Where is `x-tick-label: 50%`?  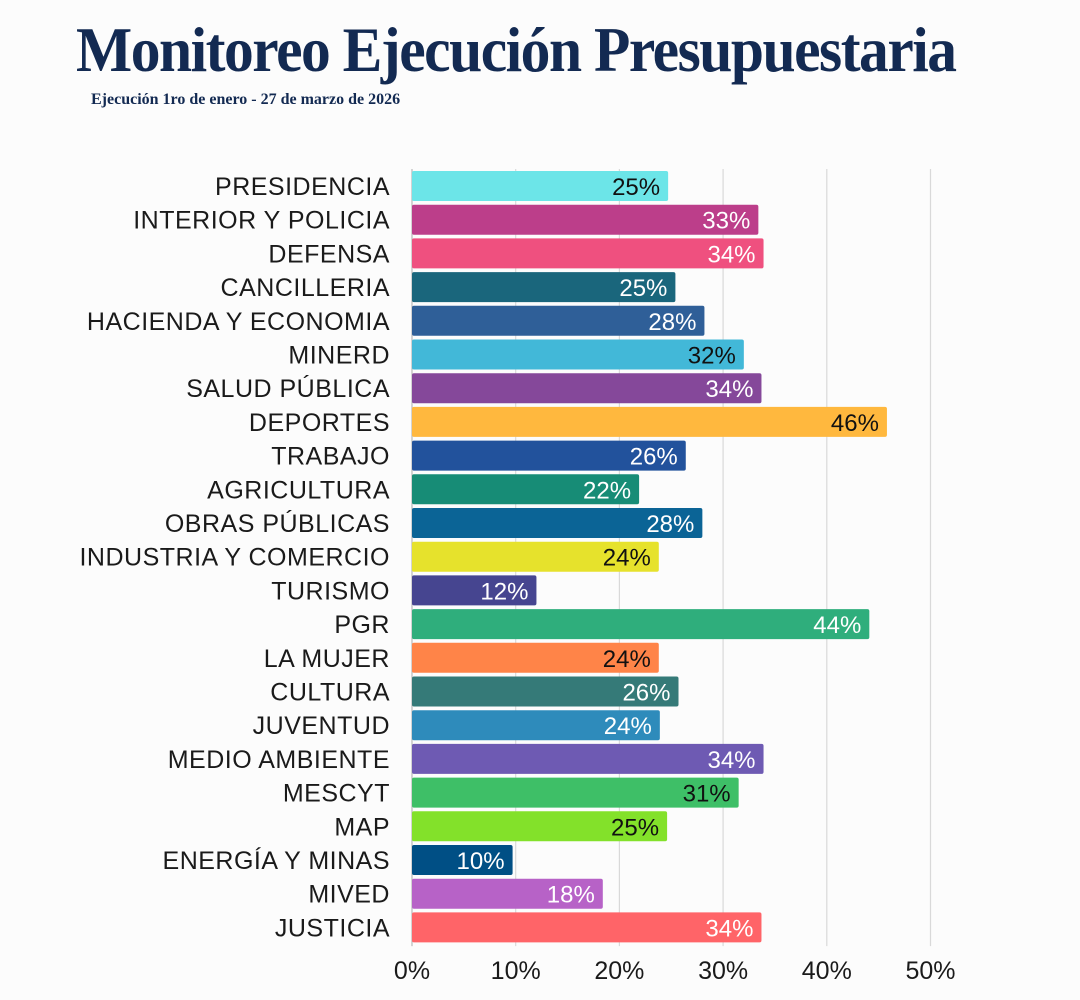
x-tick-label: 50% is located at coordinates (930, 971).